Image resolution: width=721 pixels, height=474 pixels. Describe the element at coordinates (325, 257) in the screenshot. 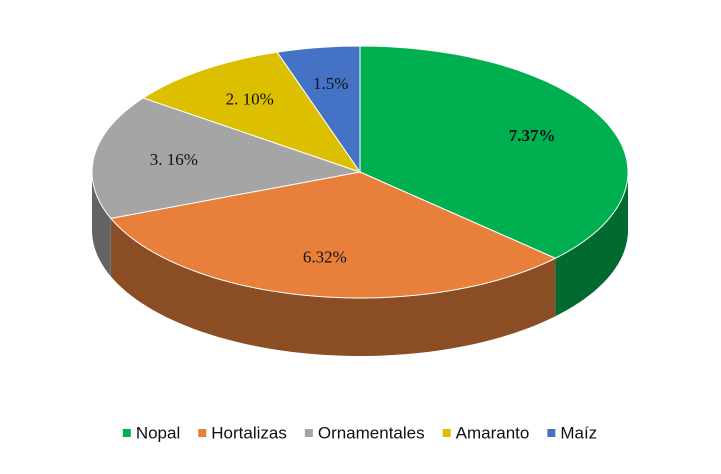

I see `data-label: 6.32%` at that location.